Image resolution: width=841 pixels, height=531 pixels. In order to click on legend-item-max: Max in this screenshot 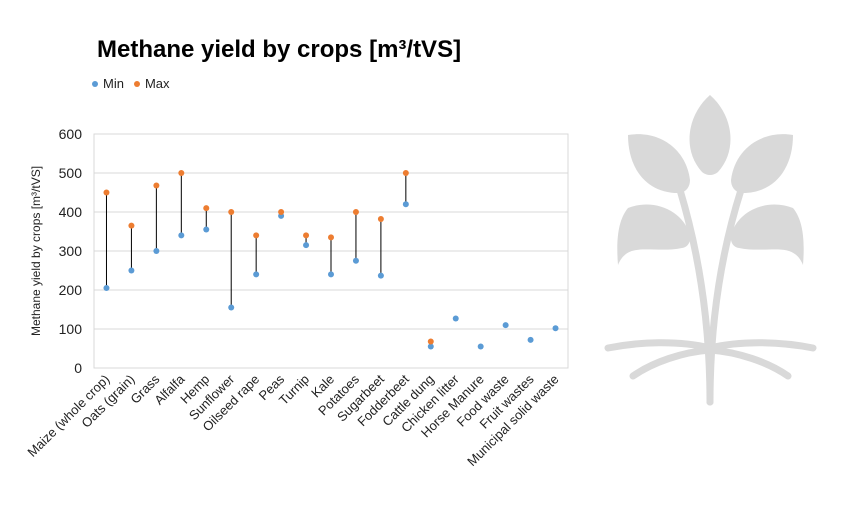, I will do `click(151, 83)`.